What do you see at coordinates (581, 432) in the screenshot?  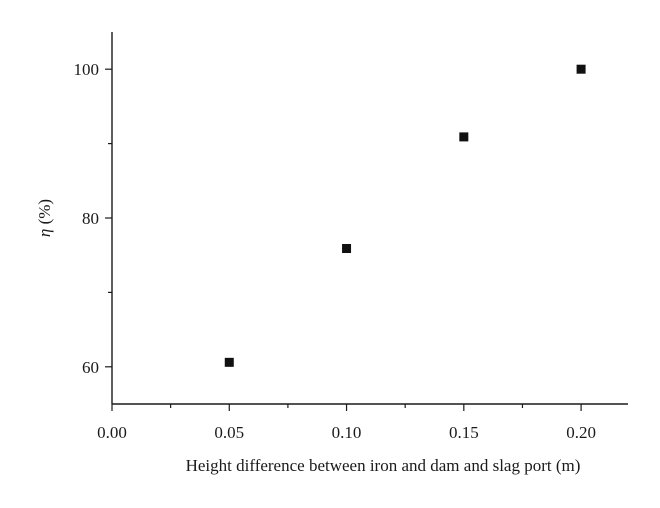 I see `x-tick-label: 0.20` at bounding box center [581, 432].